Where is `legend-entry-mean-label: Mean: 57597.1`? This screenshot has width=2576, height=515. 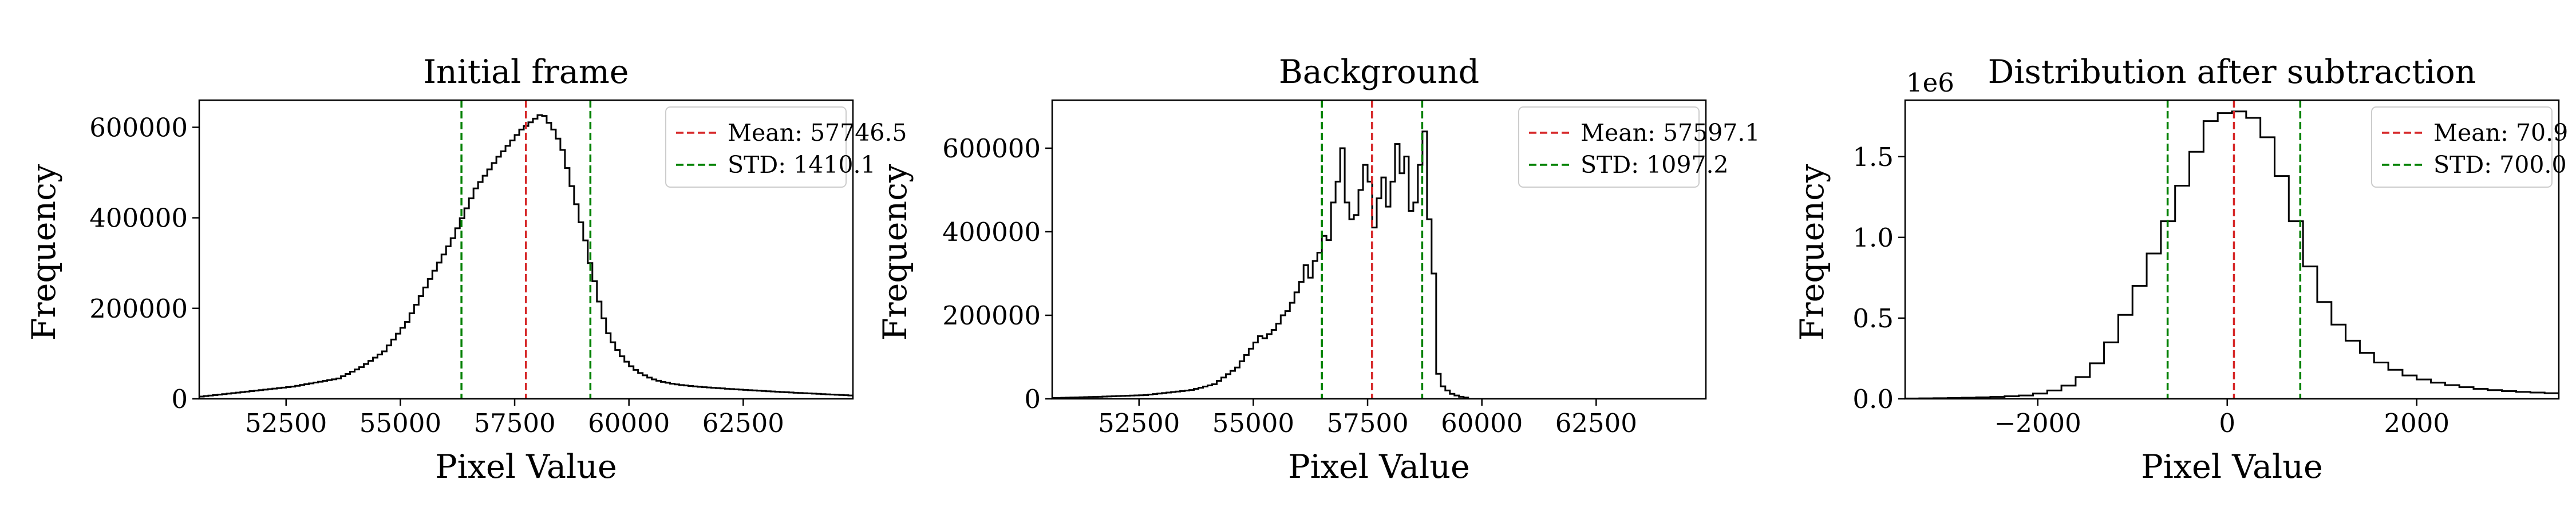 legend-entry-mean-label: Mean: 57597.1 is located at coordinates (1670, 132).